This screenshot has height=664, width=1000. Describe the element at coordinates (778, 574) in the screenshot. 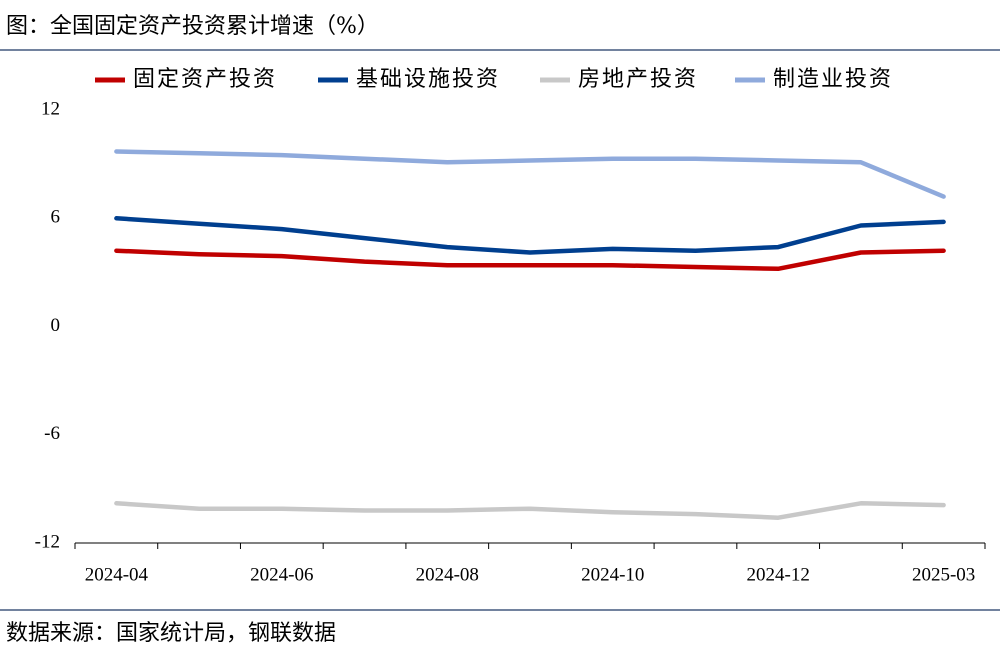

I see `x-tick-label: 2024-12` at that location.